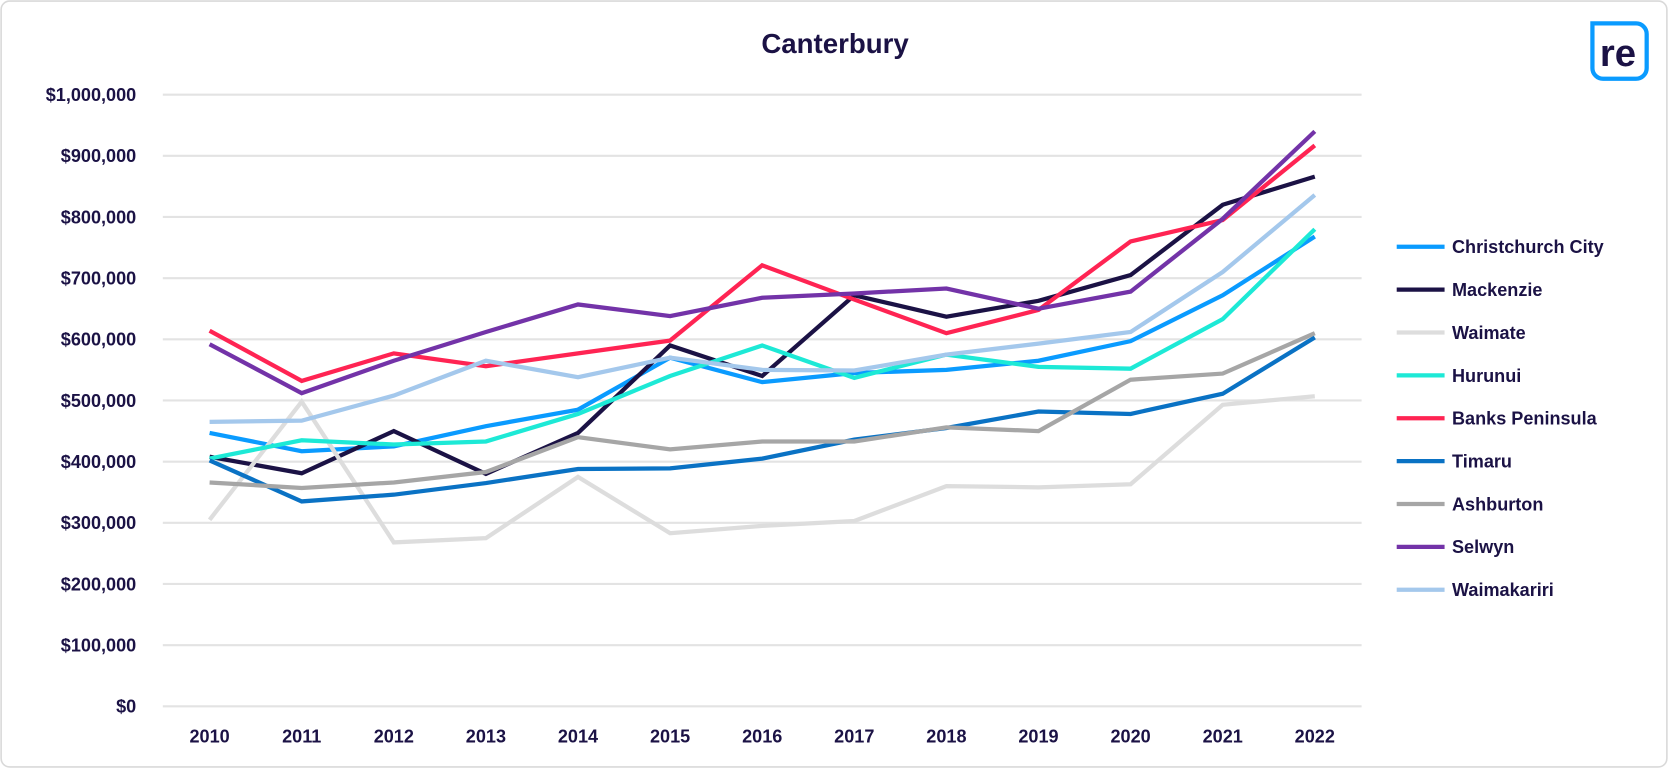  What do you see at coordinates (1503, 590) in the screenshot?
I see `legend-label: Waimakariri` at bounding box center [1503, 590].